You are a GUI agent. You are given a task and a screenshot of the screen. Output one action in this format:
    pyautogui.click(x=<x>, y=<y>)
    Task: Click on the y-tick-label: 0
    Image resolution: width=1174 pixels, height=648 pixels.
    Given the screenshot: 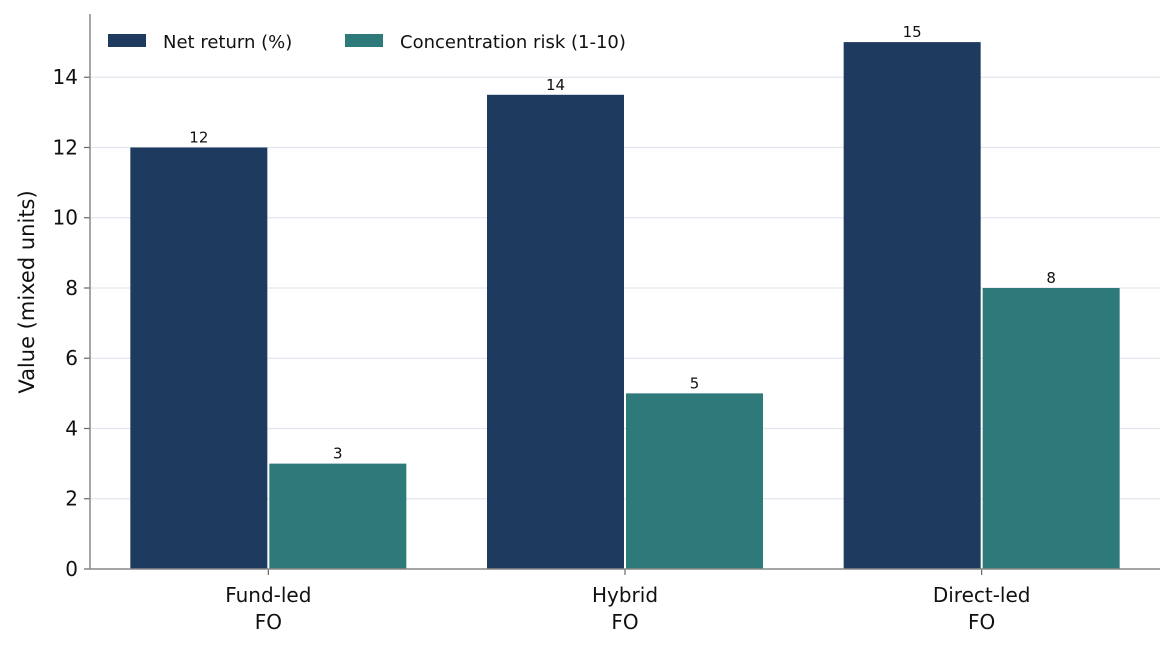 What is the action you would take?
    pyautogui.click(x=71, y=569)
    